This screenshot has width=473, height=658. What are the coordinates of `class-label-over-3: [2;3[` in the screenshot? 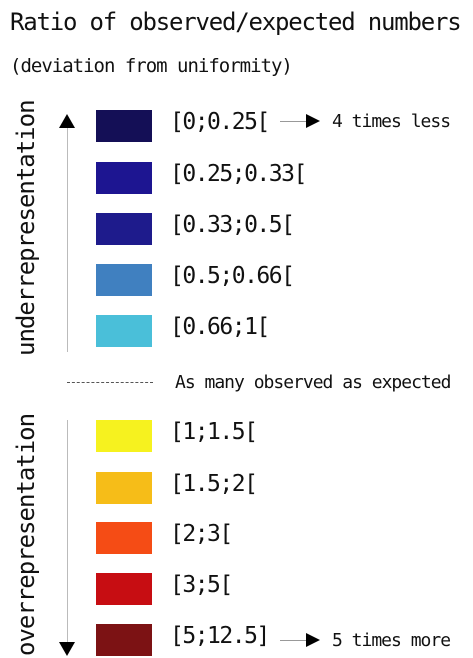 It's located at (201, 534).